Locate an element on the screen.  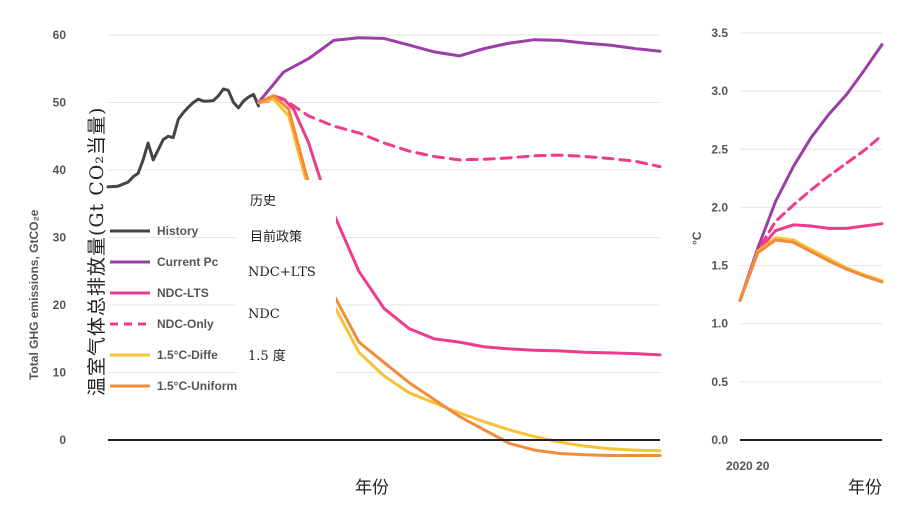
left-y-tick-label: 10 is located at coordinates (60, 373).